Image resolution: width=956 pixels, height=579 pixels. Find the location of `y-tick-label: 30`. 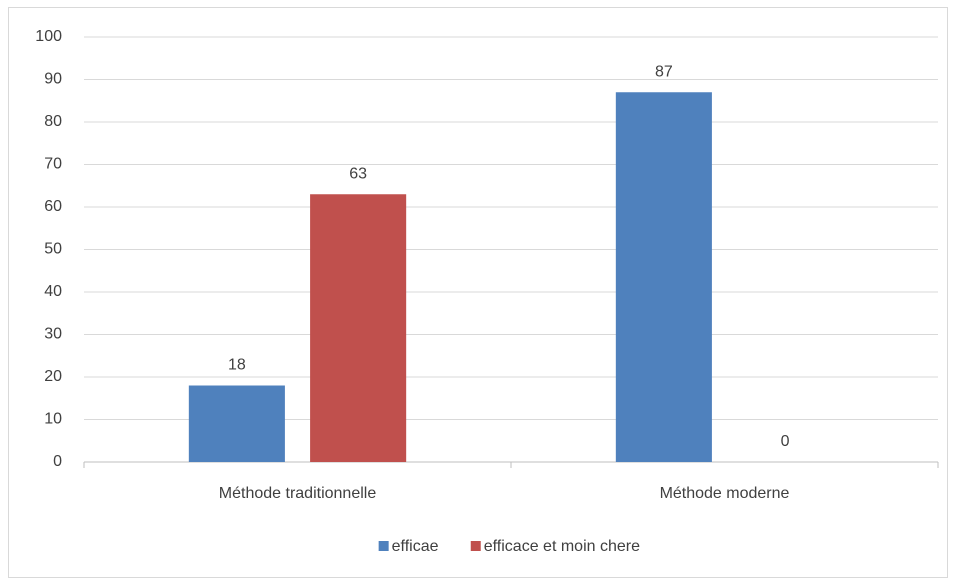

y-tick-label: 30 is located at coordinates (53, 334).